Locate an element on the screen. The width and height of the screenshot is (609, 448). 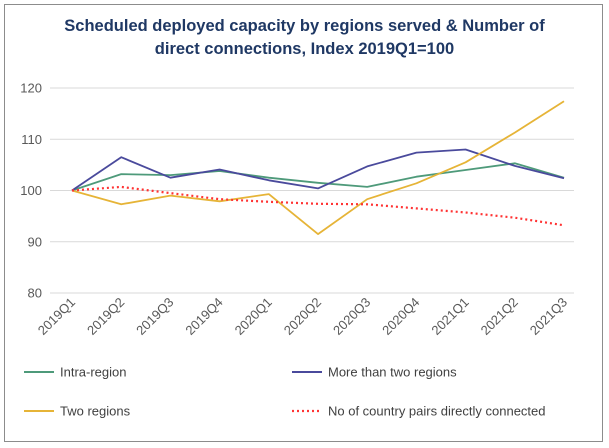
x-tick-label: 2019Q2 is located at coordinates (105, 316).